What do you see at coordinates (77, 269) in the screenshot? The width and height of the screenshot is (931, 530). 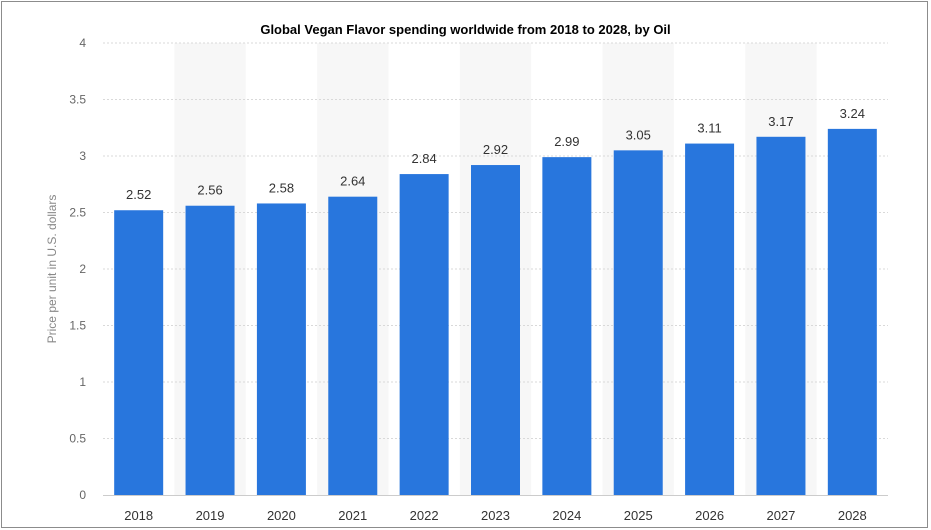 I see `y-axis-ticks: 0 0.5 1 1.5 2 2.5 3 3.5 4` at bounding box center [77, 269].